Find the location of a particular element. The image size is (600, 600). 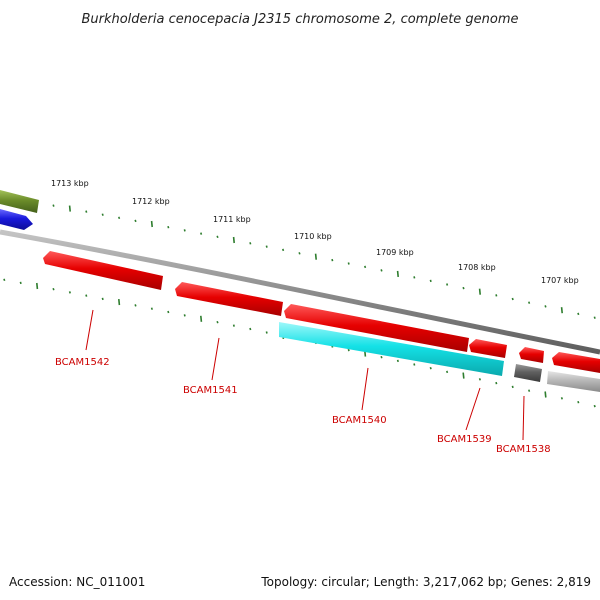

gene-feature-red-edge is located at coordinates (576, 362).